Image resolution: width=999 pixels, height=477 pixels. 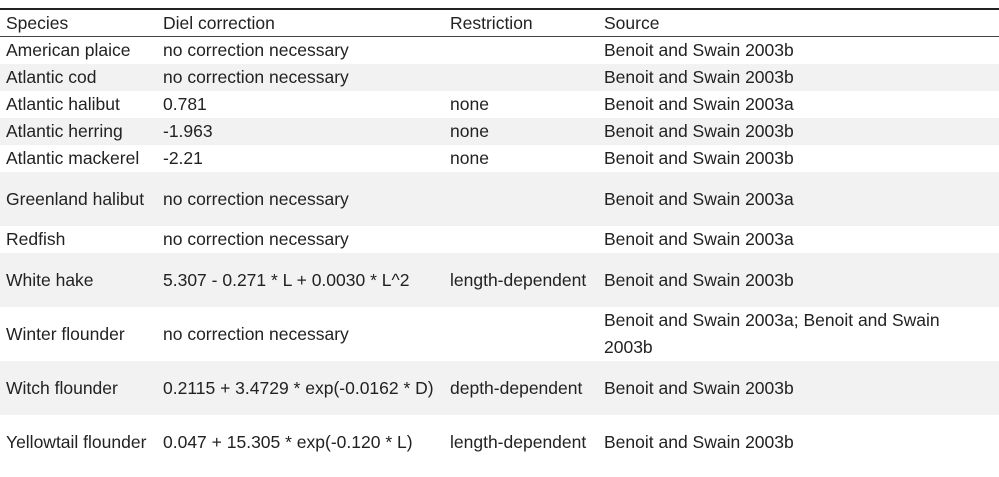 What do you see at coordinates (78, 104) in the screenshot?
I see `cell-species: Atlantic halibut` at bounding box center [78, 104].